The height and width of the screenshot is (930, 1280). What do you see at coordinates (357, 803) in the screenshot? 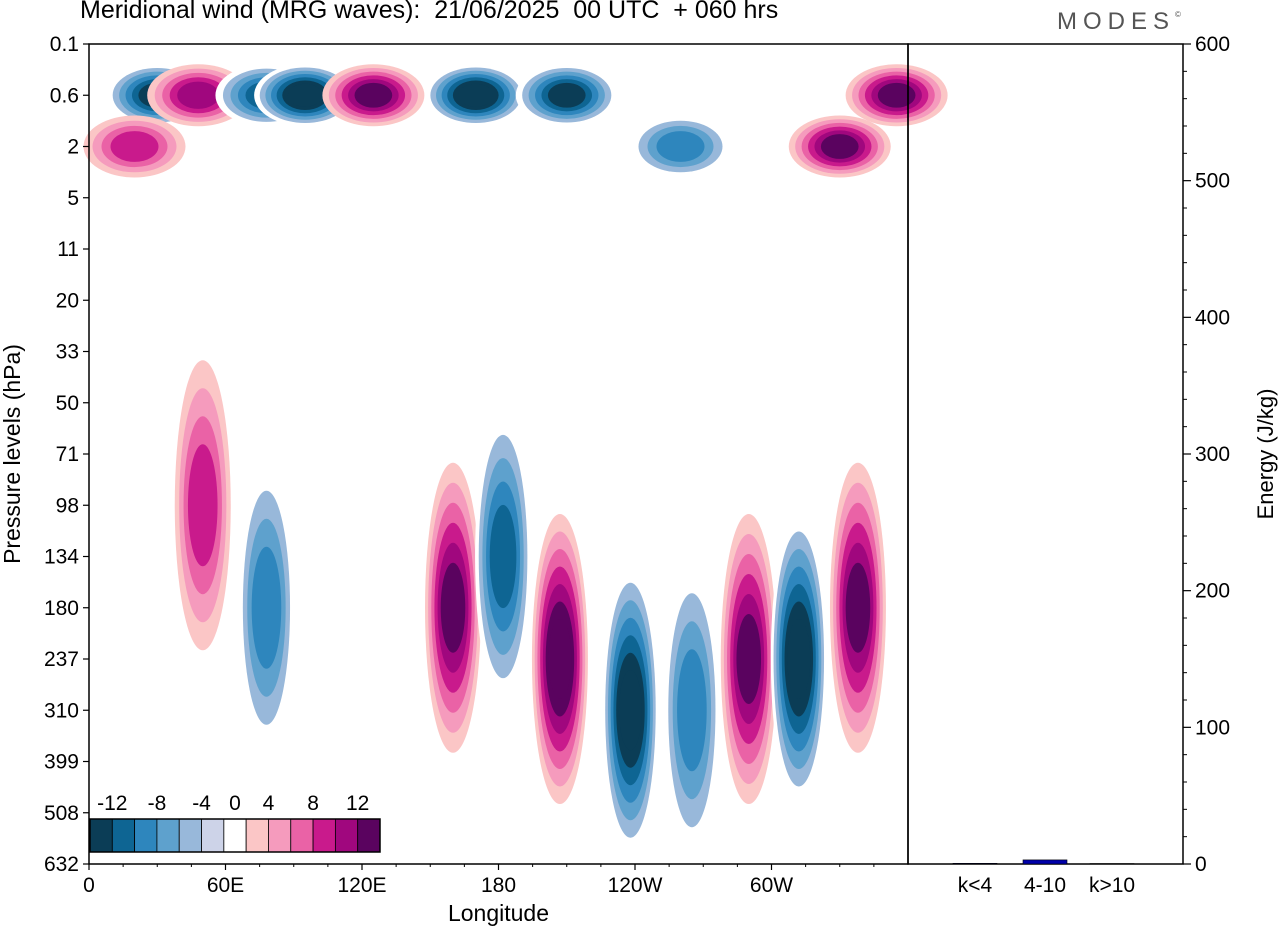
I see `colorbar-label: 12` at bounding box center [357, 803].